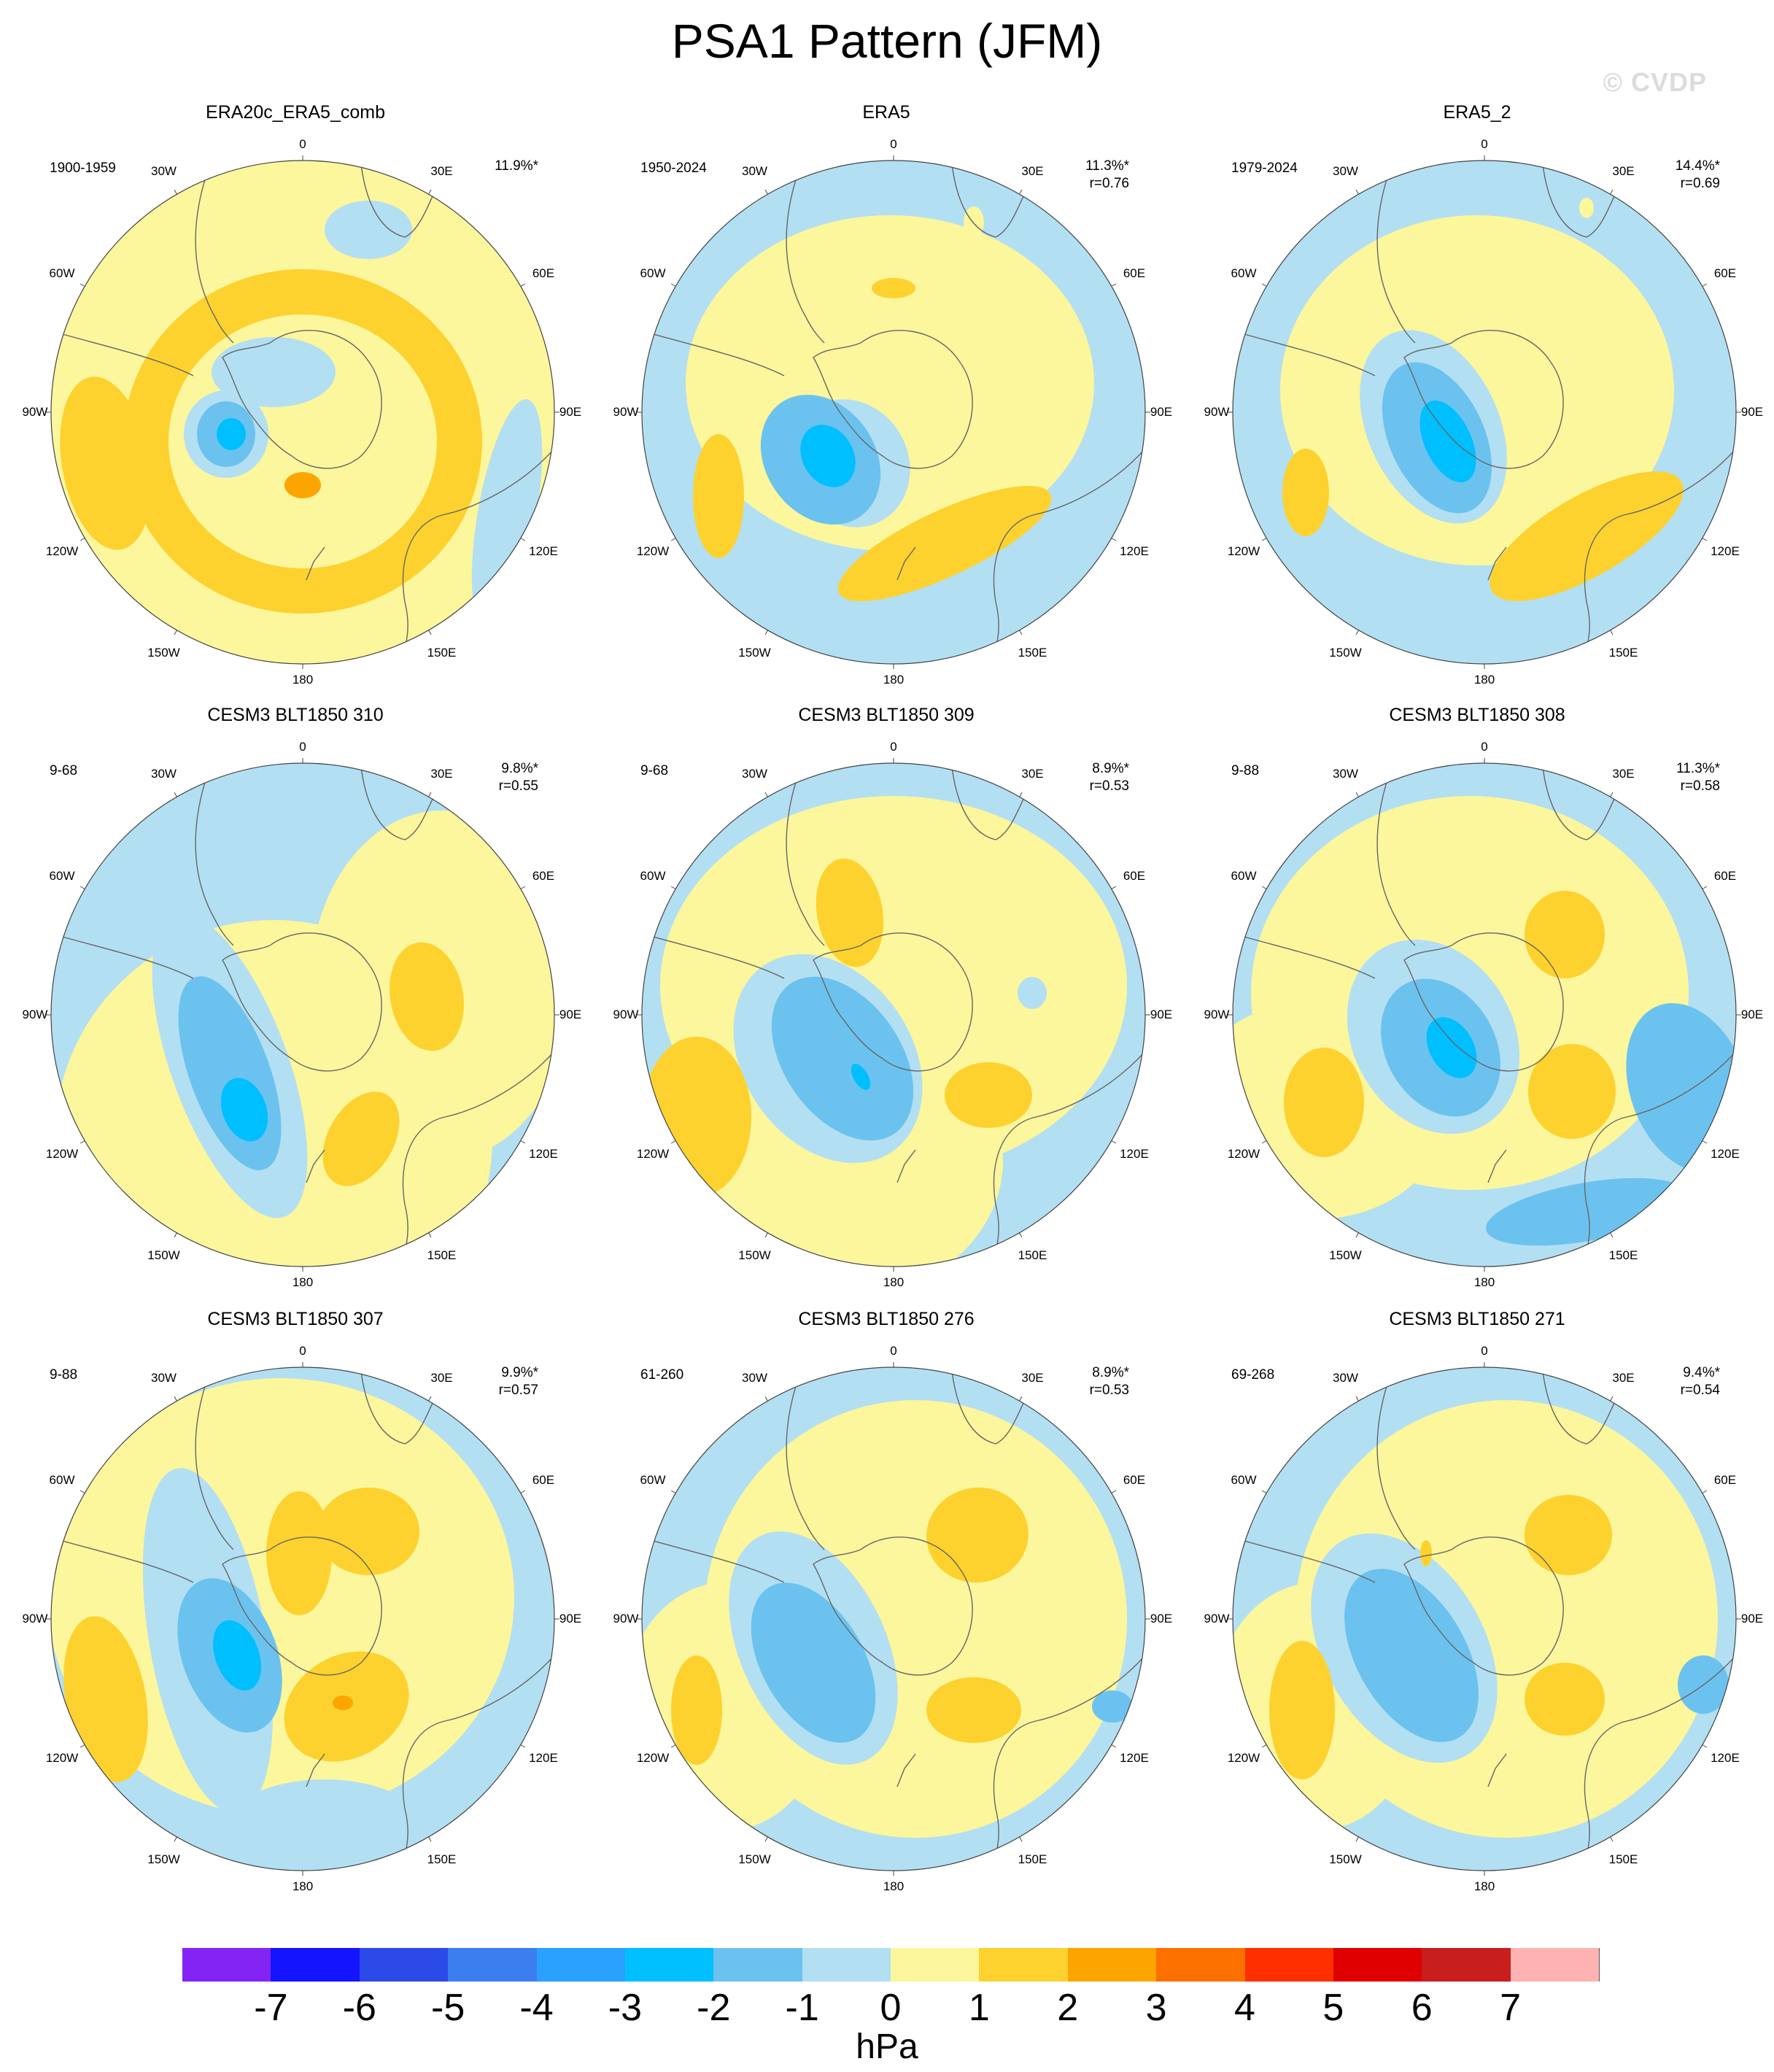  What do you see at coordinates (1700, 183) in the screenshot?
I see `pattern-correlation: r=0.69` at bounding box center [1700, 183].